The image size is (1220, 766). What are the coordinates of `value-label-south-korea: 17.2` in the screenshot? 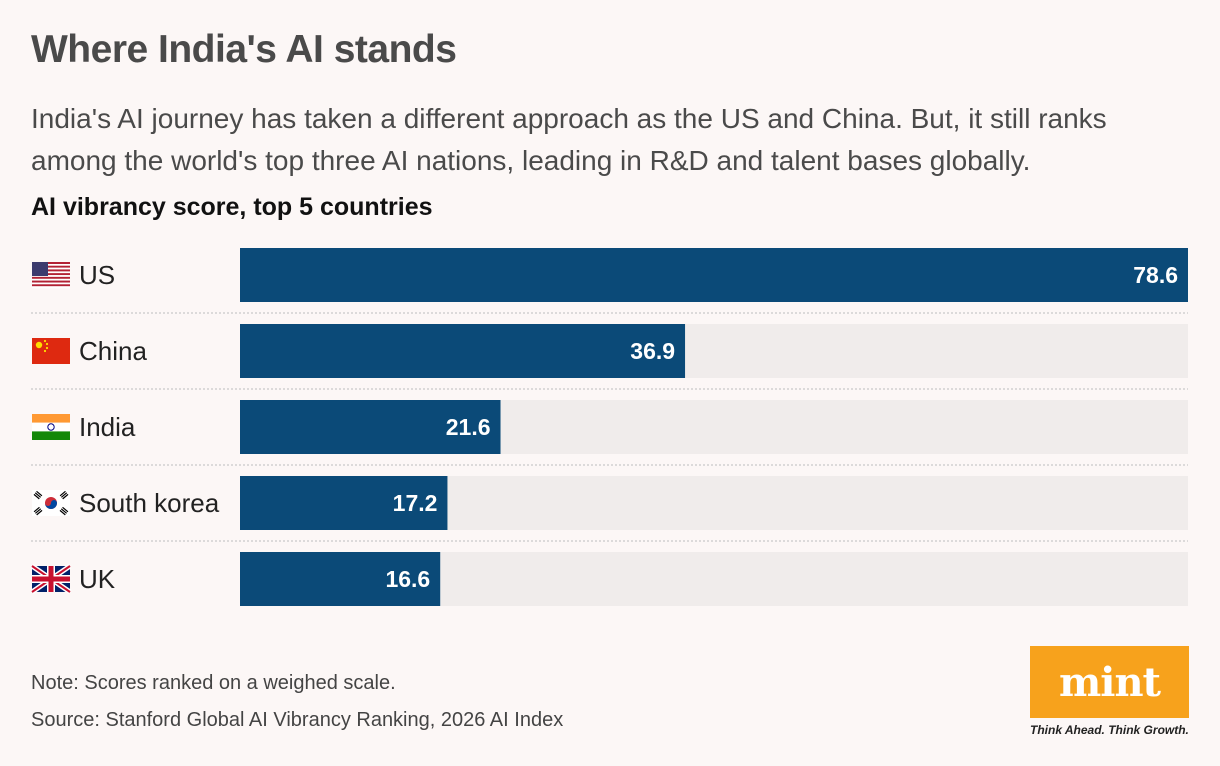 It's located at (415, 503).